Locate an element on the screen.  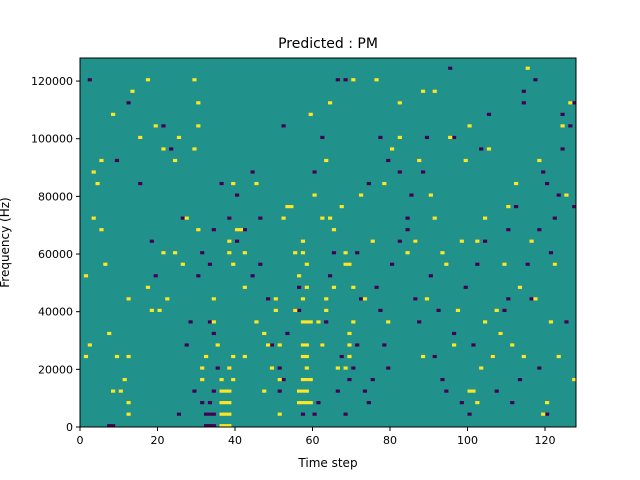
y-tick-label: 60000 is located at coordinates (55, 254).